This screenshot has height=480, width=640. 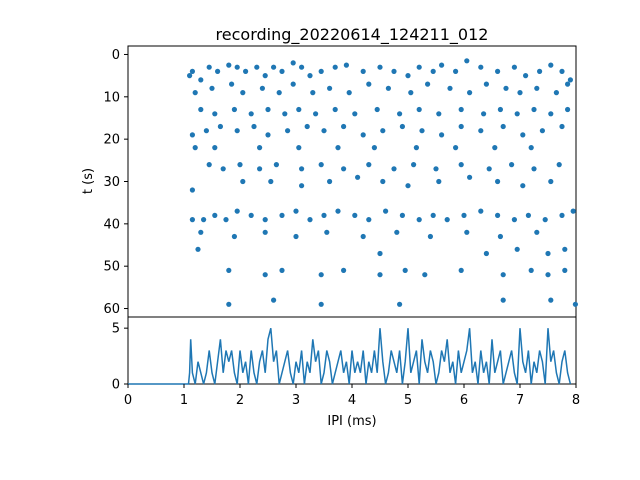 What do you see at coordinates (240, 400) in the screenshot?
I see `ipi-x-tick-label: 2` at bounding box center [240, 400].